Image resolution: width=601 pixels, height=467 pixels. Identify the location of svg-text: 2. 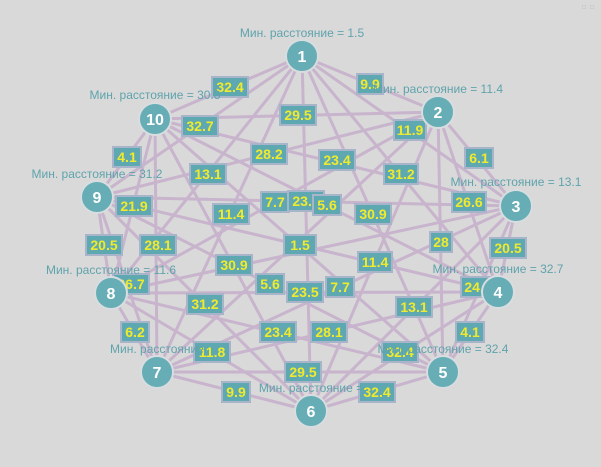
(438, 113).